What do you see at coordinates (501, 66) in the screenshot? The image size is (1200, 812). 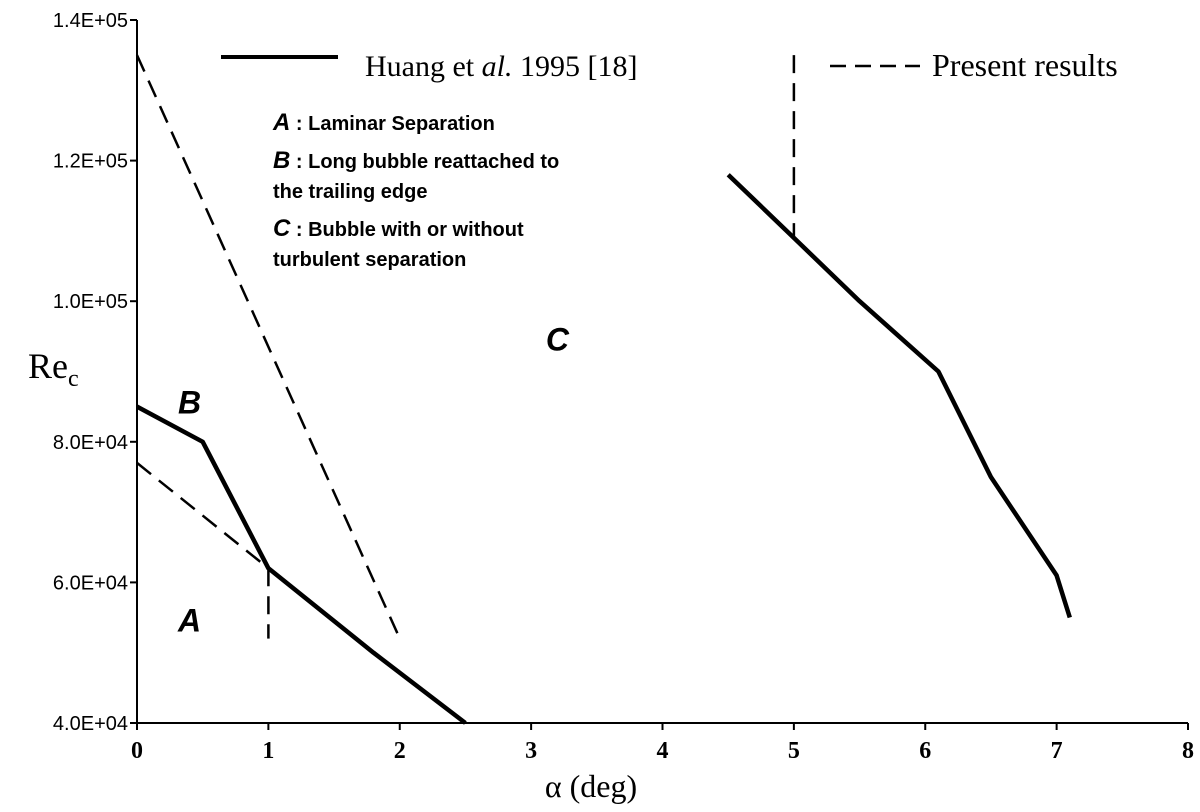 I see `legend-label-huang: Huang et al. 1995 [18]` at bounding box center [501, 66].